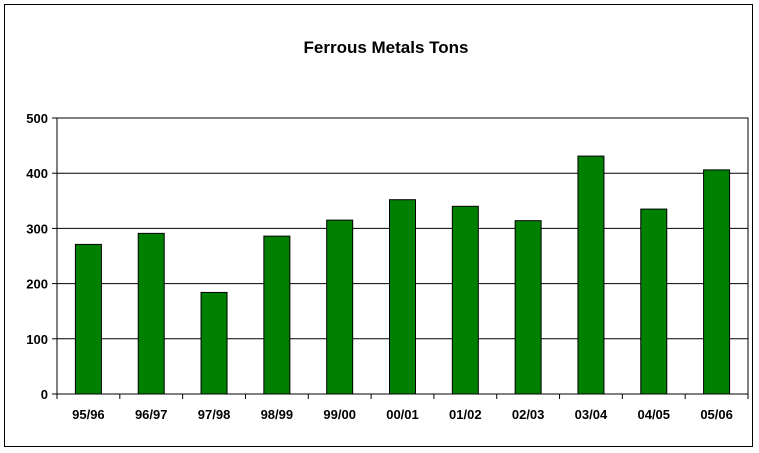  Describe the element at coordinates (591, 414) in the screenshot. I see `x-tick-label: 03/04` at that location.